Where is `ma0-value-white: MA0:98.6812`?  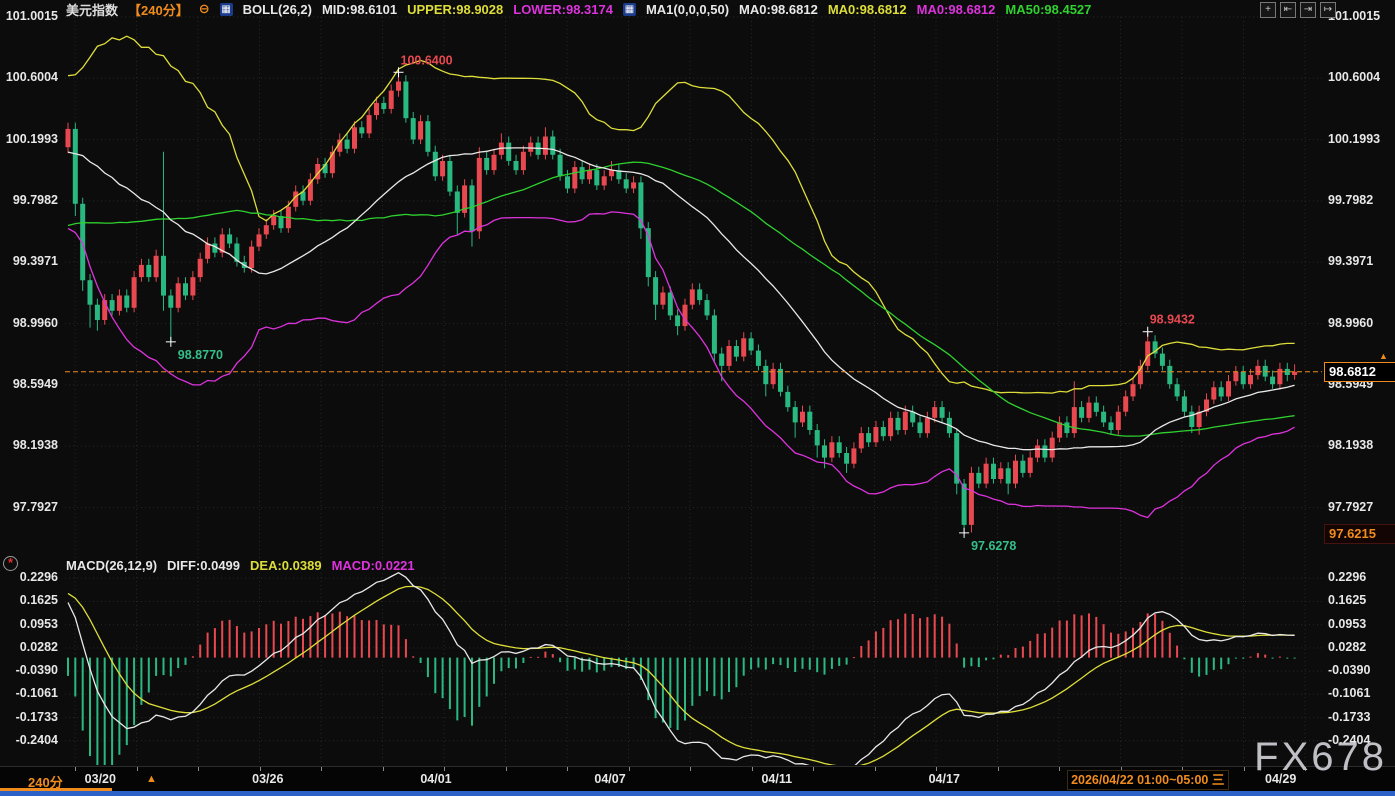 ma0-value-white: MA0:98.6812 is located at coordinates (778, 9).